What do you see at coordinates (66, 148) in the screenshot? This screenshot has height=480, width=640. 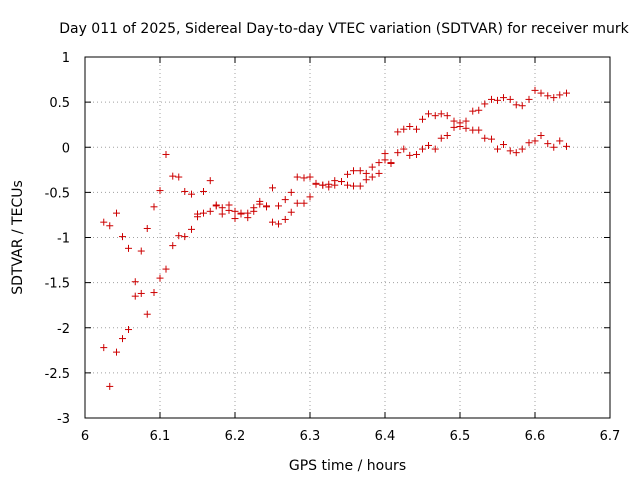 I see `y-tick-label: 0` at bounding box center [66, 148].